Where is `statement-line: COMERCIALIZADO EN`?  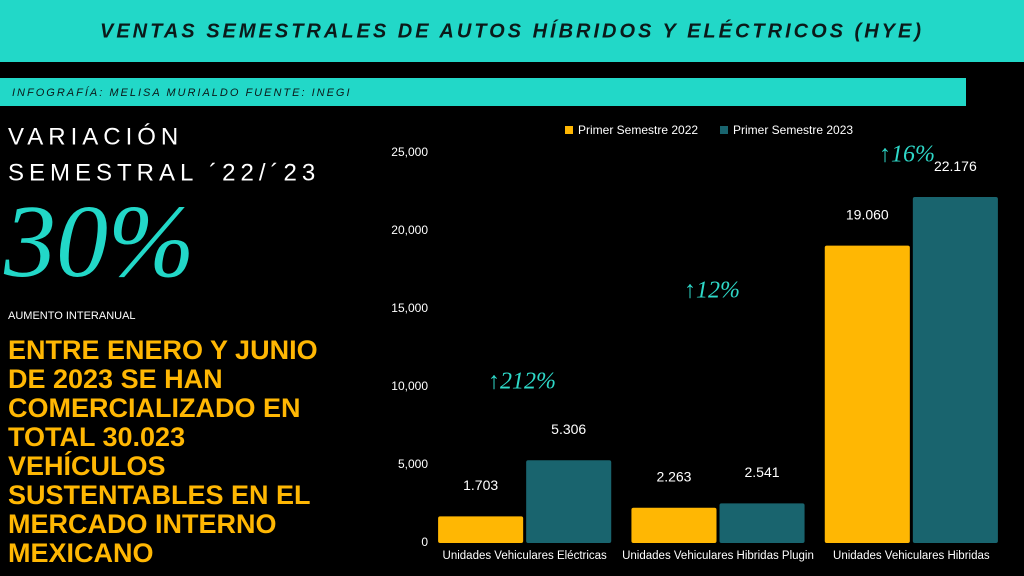 statement-line: COMERCIALIZADO EN is located at coordinates (154, 408).